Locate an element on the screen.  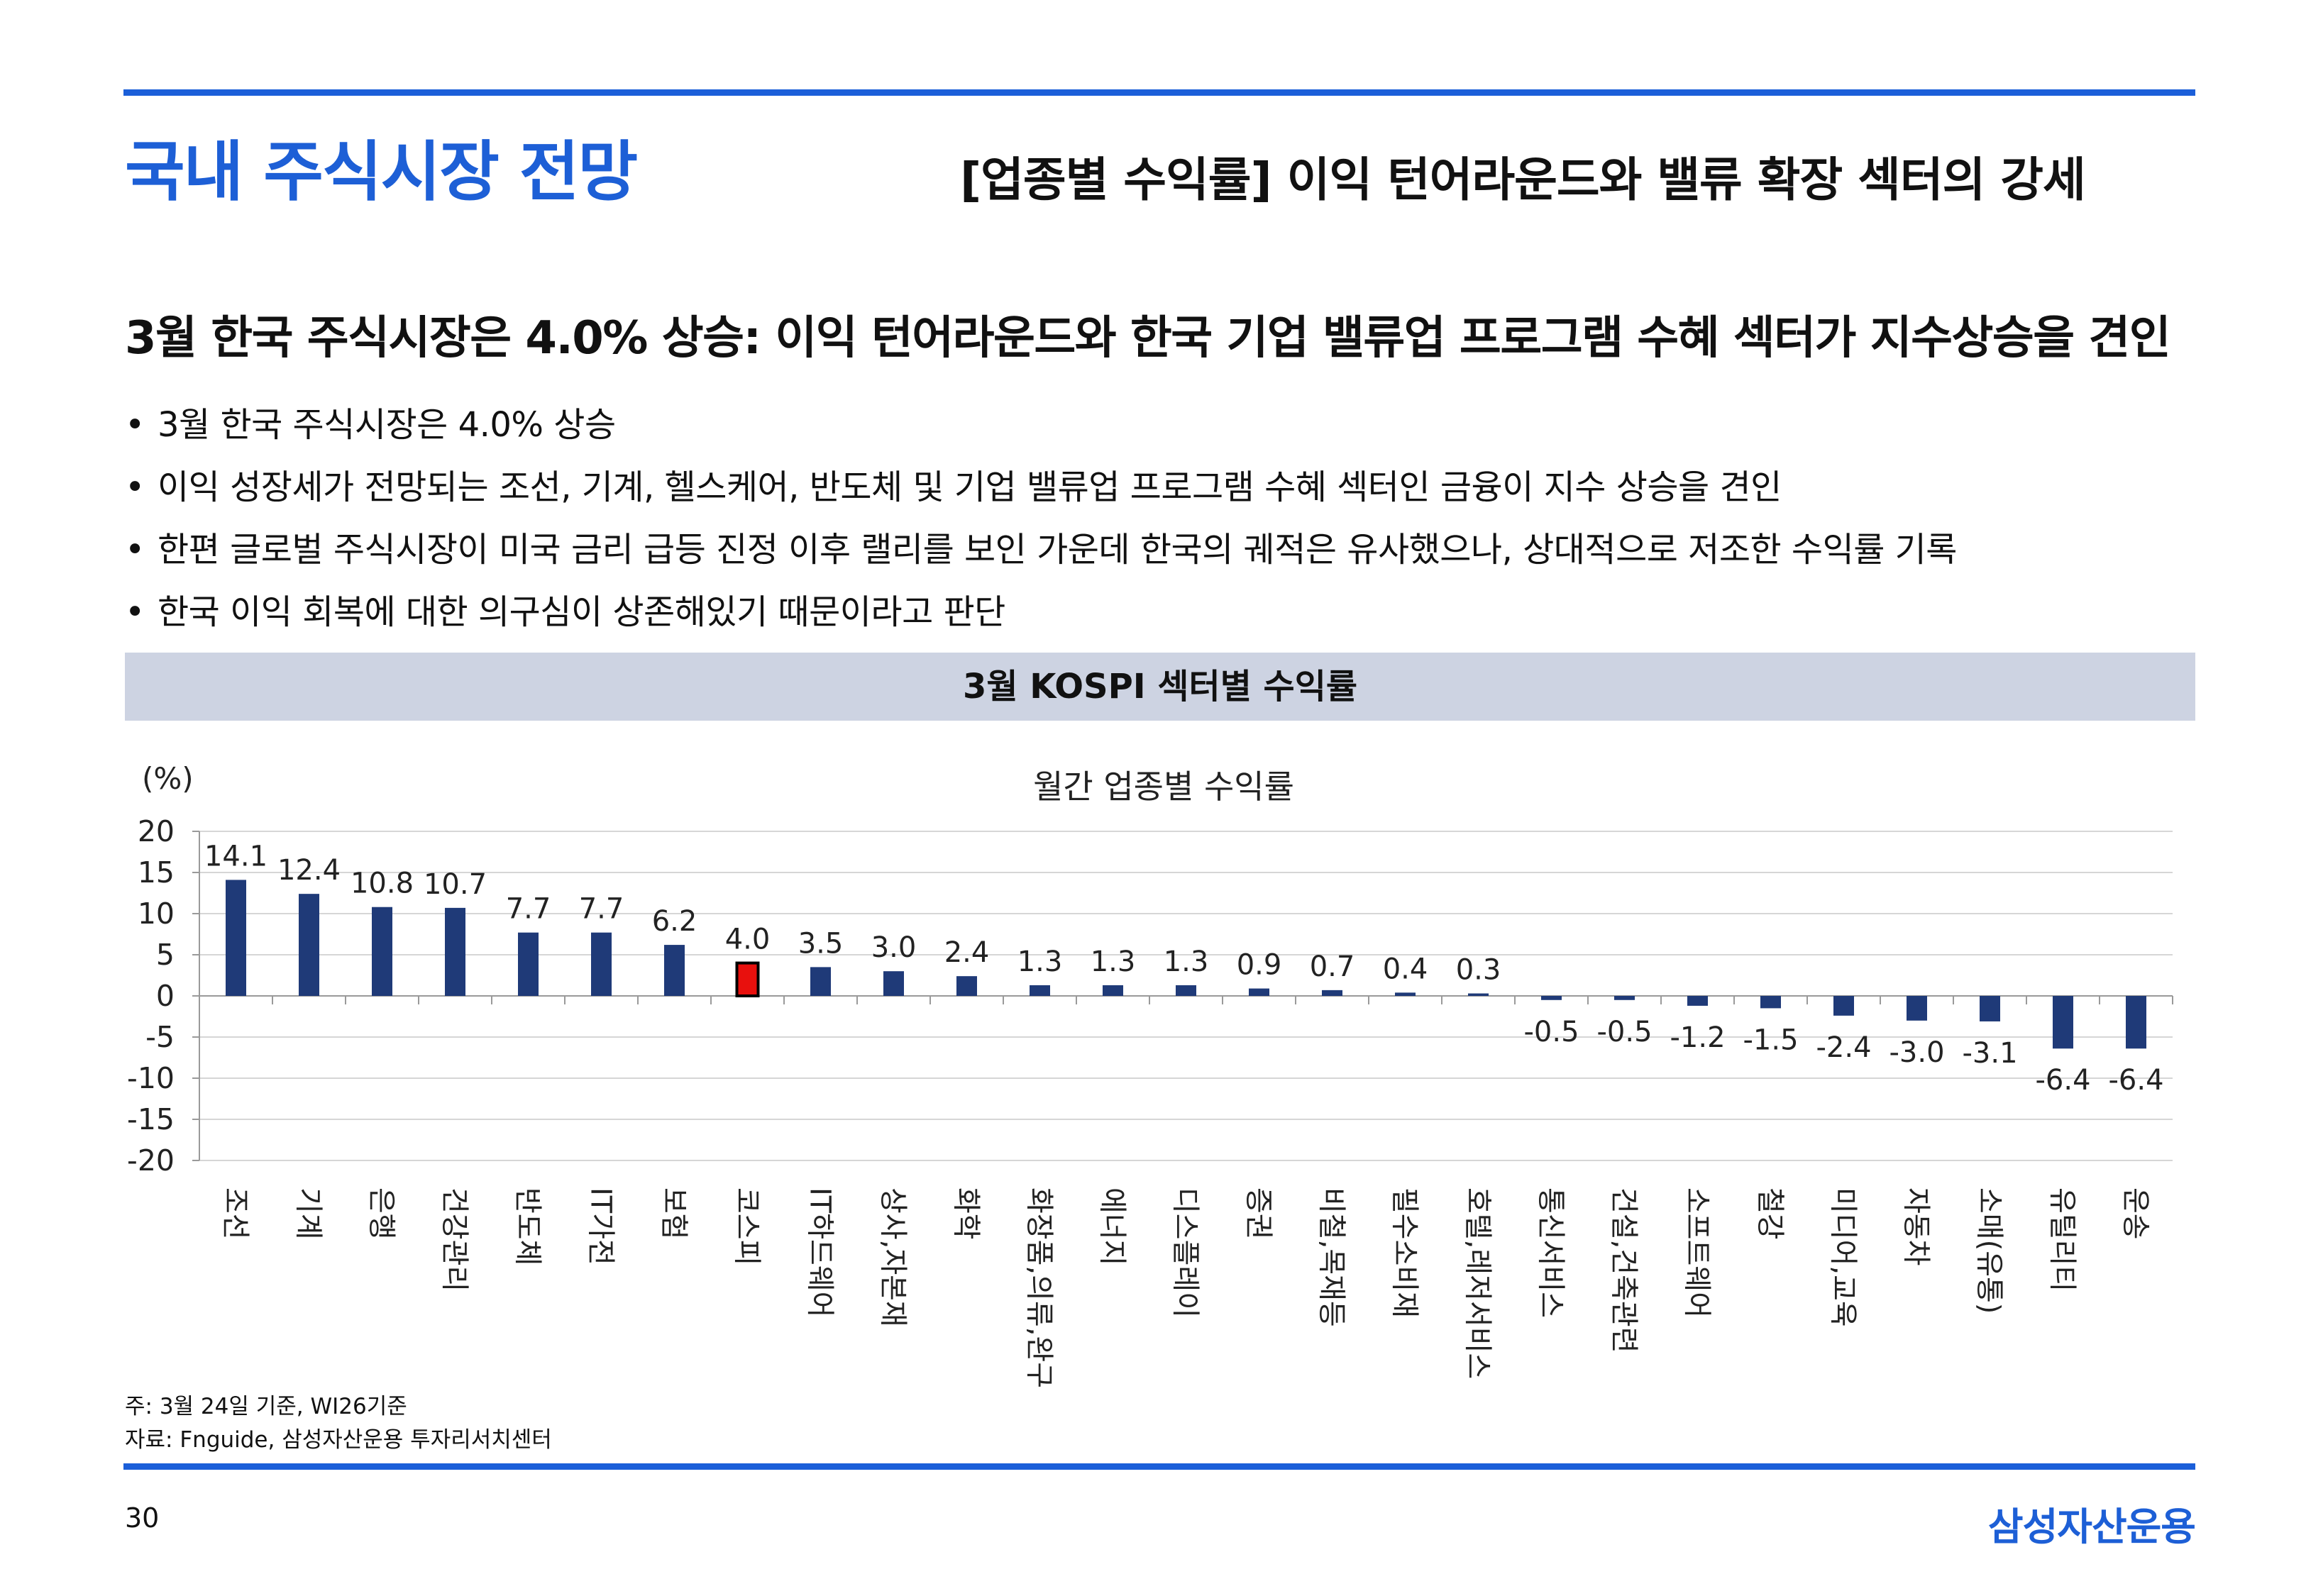
chart-title: 월간 업종별 수익률 is located at coordinates (1163, 786).